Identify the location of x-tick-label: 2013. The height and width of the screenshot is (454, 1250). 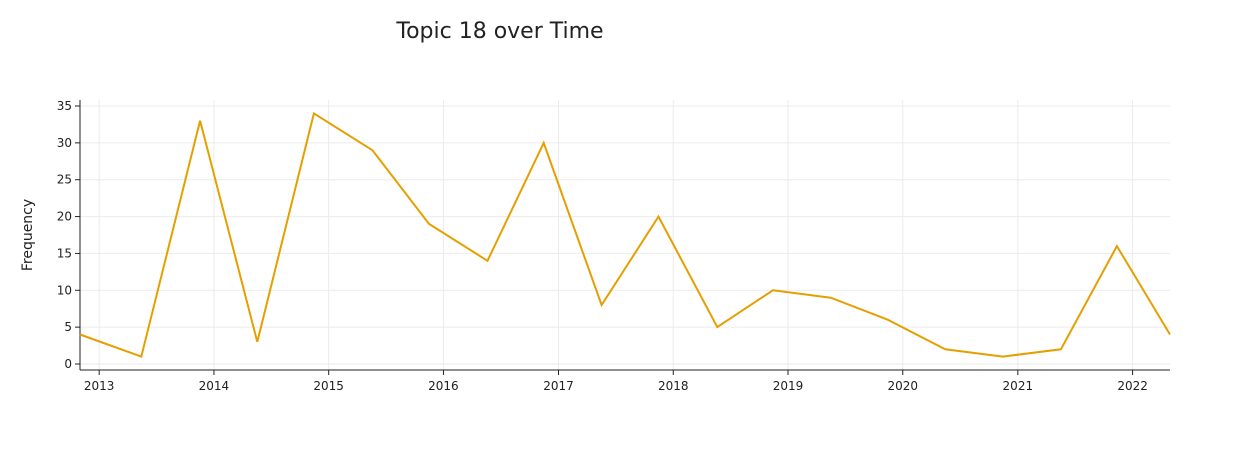
(99, 386).